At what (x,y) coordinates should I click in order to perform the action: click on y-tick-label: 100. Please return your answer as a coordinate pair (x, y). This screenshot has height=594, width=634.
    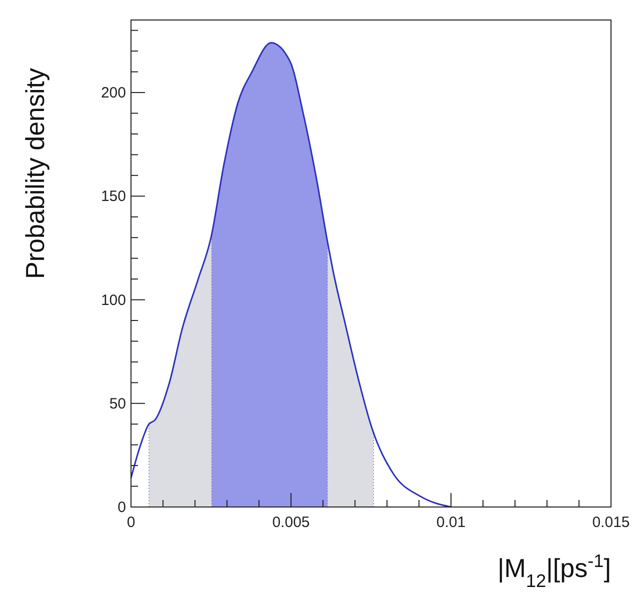
    Looking at the image, I should click on (113, 300).